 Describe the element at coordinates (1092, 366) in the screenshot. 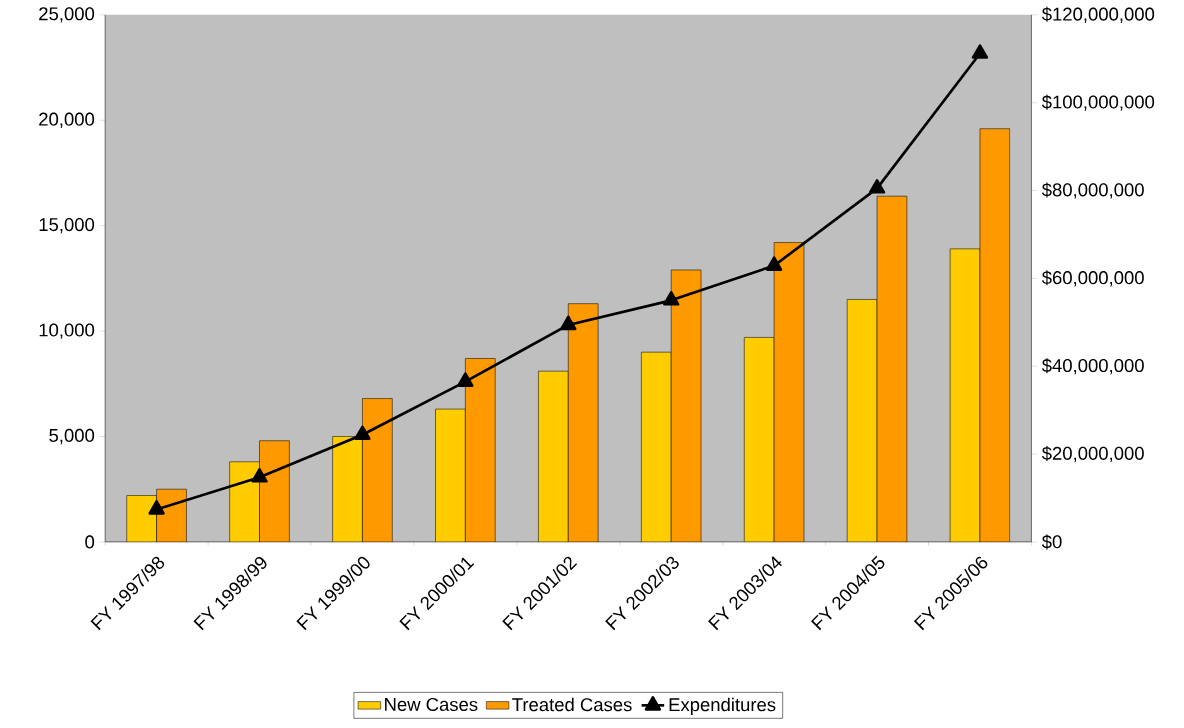

I see `y2-tick-label: $40,000,000` at that location.